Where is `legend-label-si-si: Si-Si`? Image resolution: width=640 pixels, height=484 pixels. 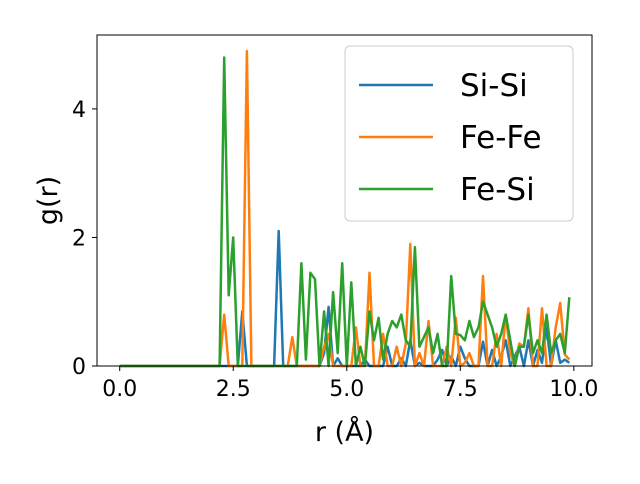 legend-label-si-si: Si-Si is located at coordinates (494, 86).